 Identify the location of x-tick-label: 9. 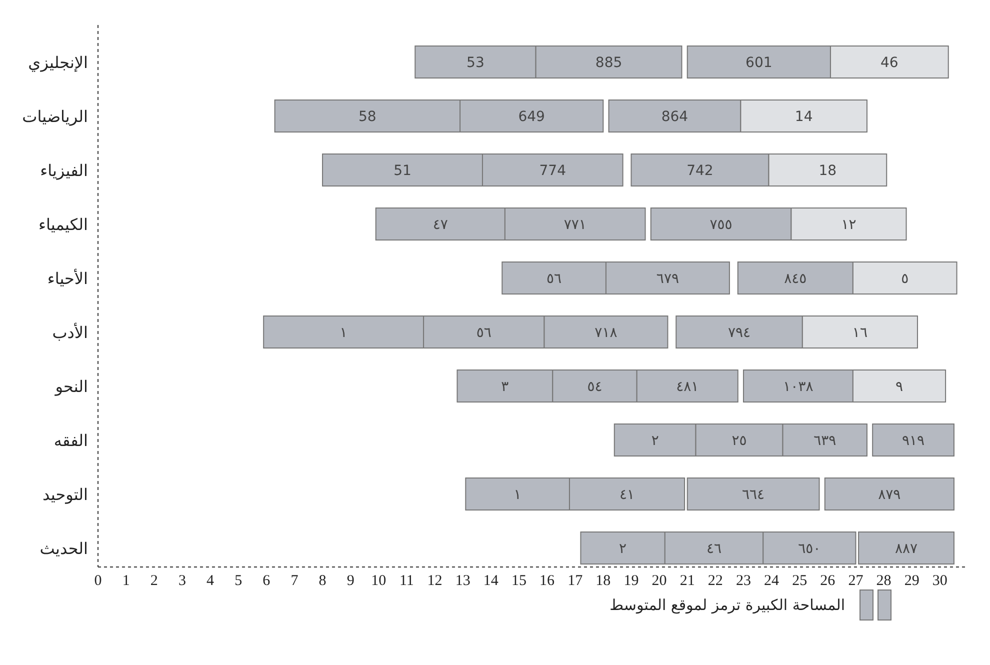
(350, 581).